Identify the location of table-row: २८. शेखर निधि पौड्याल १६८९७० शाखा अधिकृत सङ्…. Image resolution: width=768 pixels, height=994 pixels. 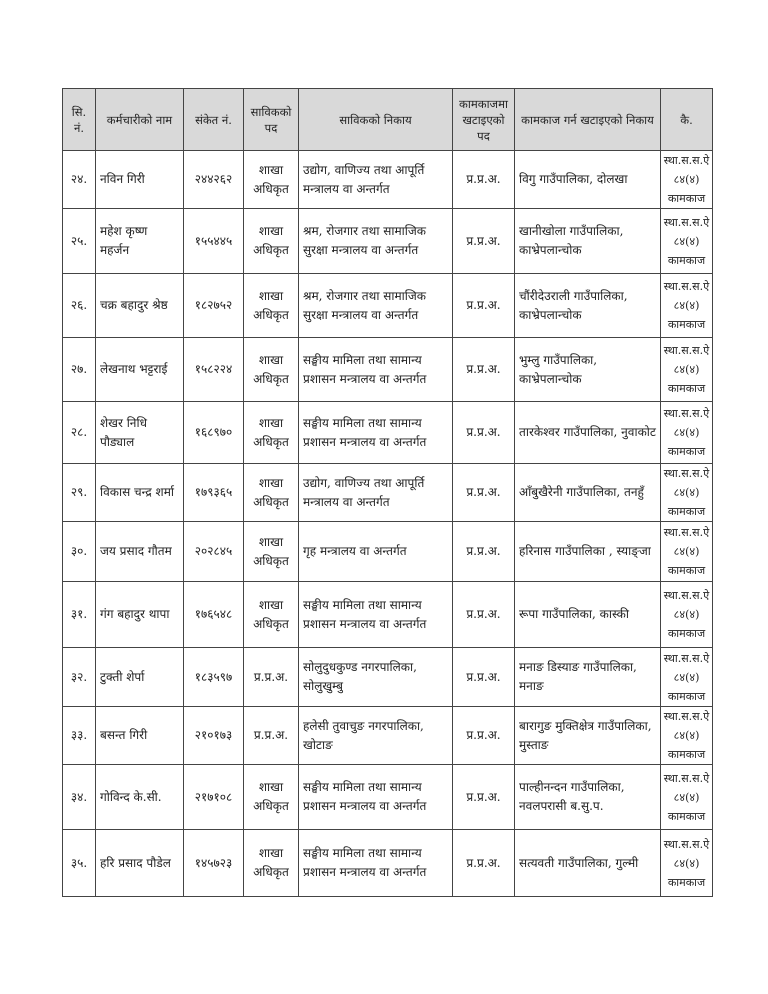
(387, 432).